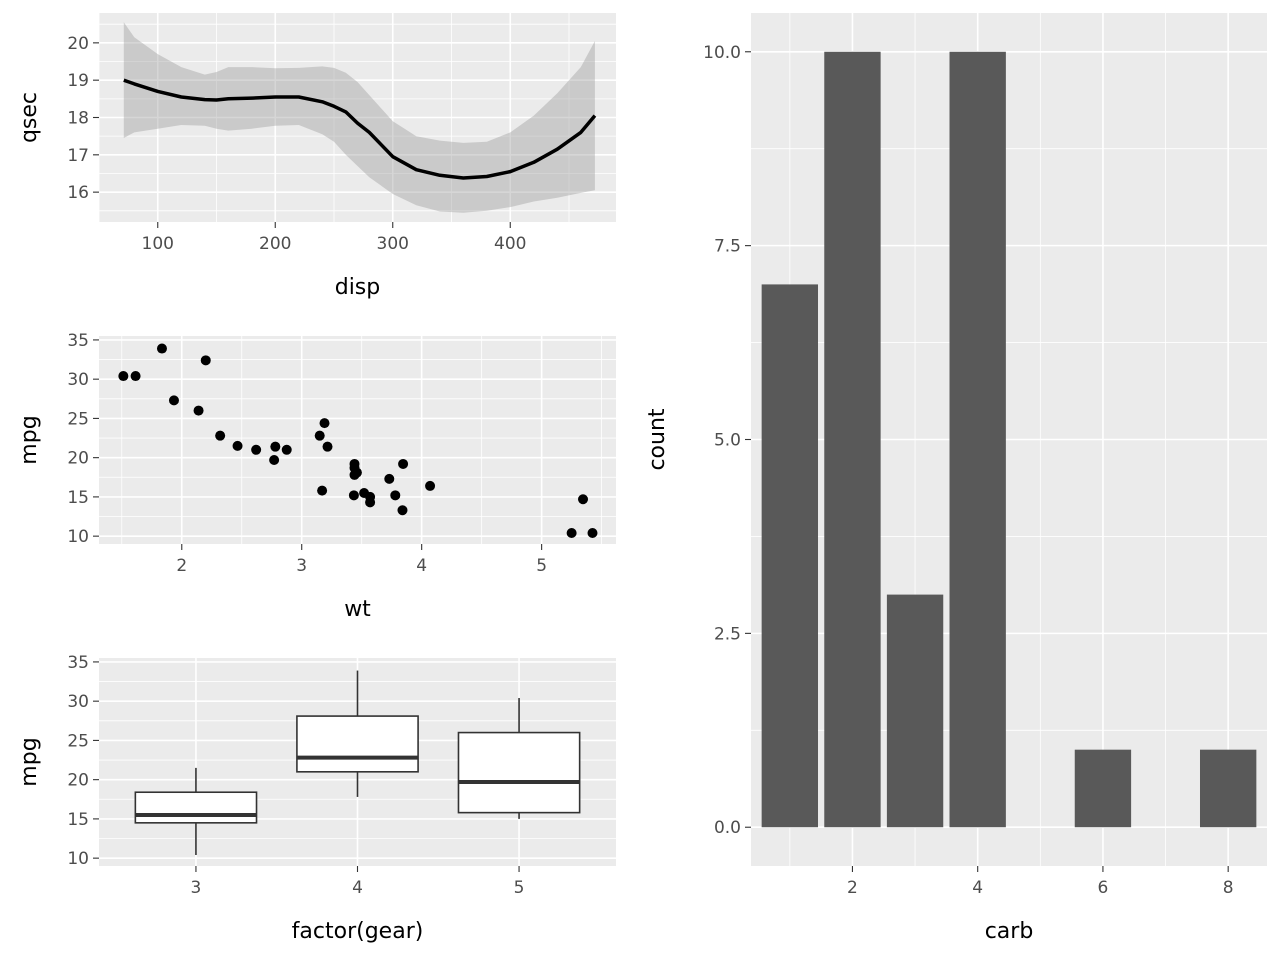  I want to click on y-tick-label: 2.5, so click(727, 634).